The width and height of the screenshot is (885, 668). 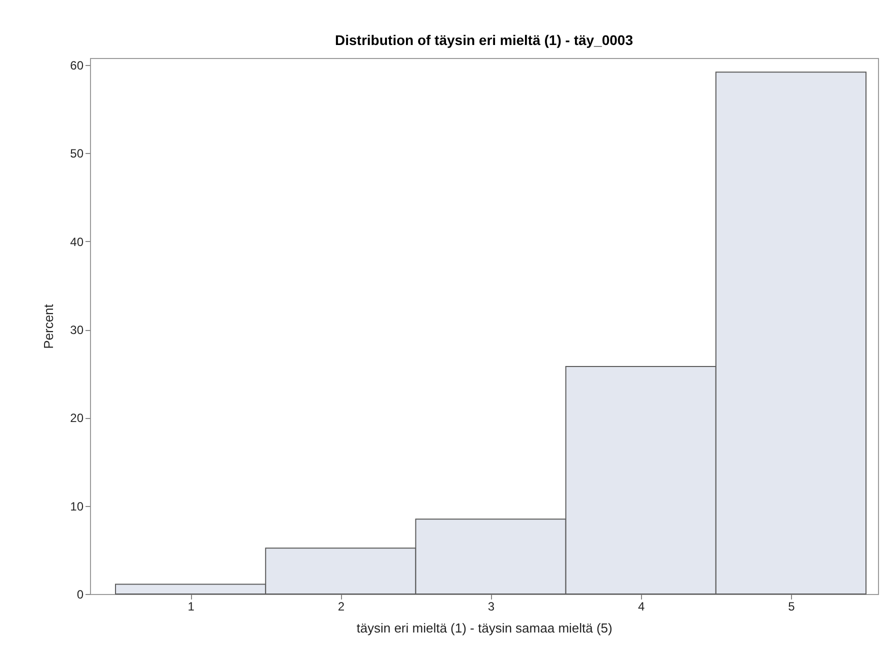 What do you see at coordinates (792, 607) in the screenshot?
I see `x-tick-label: 5` at bounding box center [792, 607].